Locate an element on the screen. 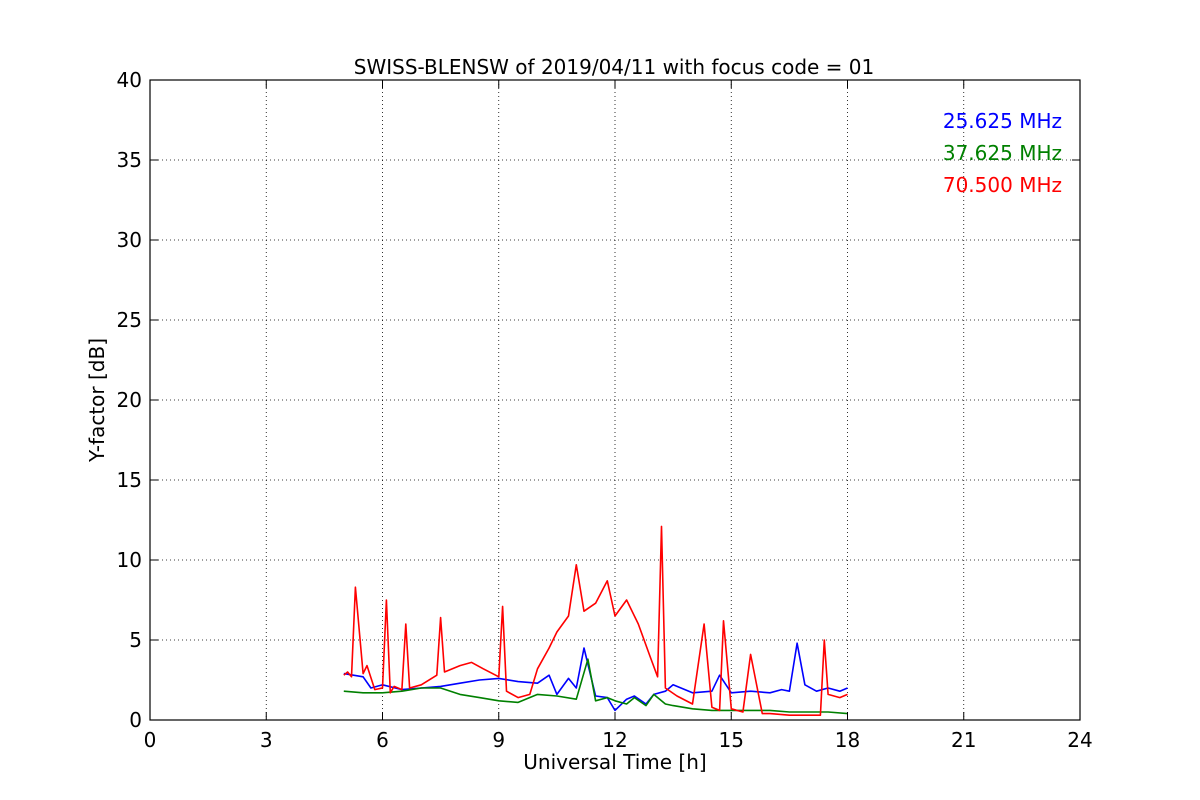  y-tick-label: 15 is located at coordinates (129, 480).